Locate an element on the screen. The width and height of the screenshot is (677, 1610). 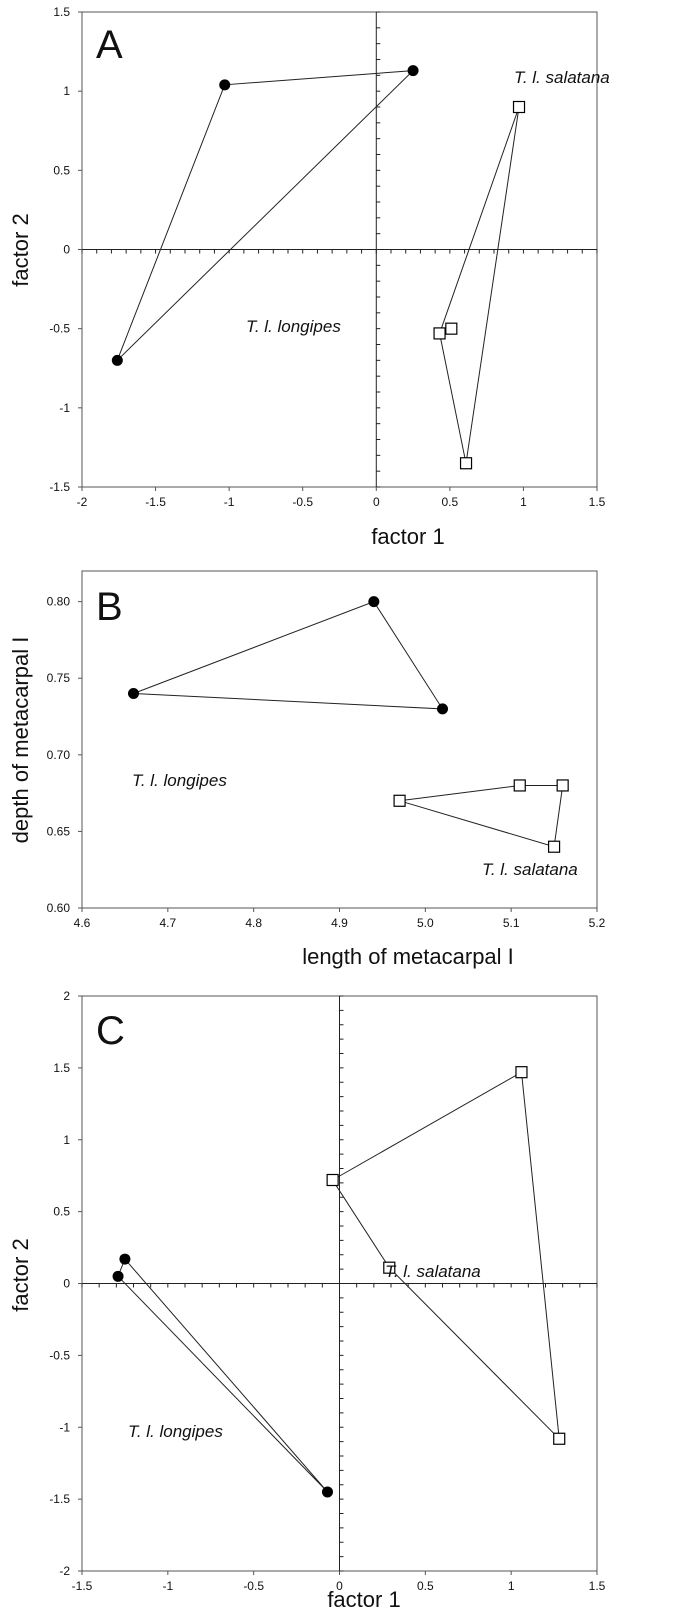
y-tick-label: 0.70 is located at coordinates (59, 755).